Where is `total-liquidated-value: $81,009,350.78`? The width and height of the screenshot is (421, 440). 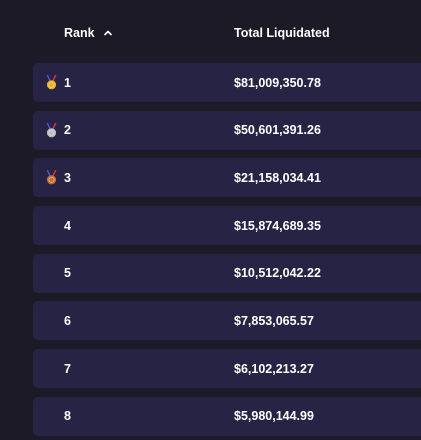 total-liquidated-value: $81,009,350.78 is located at coordinates (277, 82).